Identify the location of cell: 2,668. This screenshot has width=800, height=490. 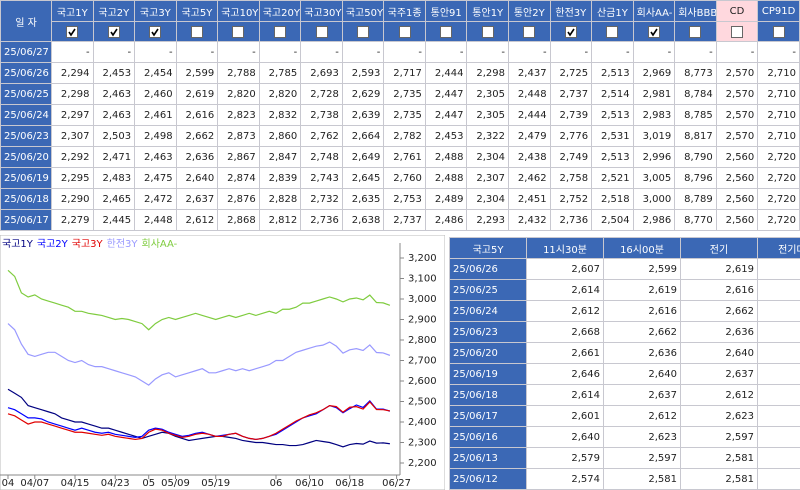
(565, 332).